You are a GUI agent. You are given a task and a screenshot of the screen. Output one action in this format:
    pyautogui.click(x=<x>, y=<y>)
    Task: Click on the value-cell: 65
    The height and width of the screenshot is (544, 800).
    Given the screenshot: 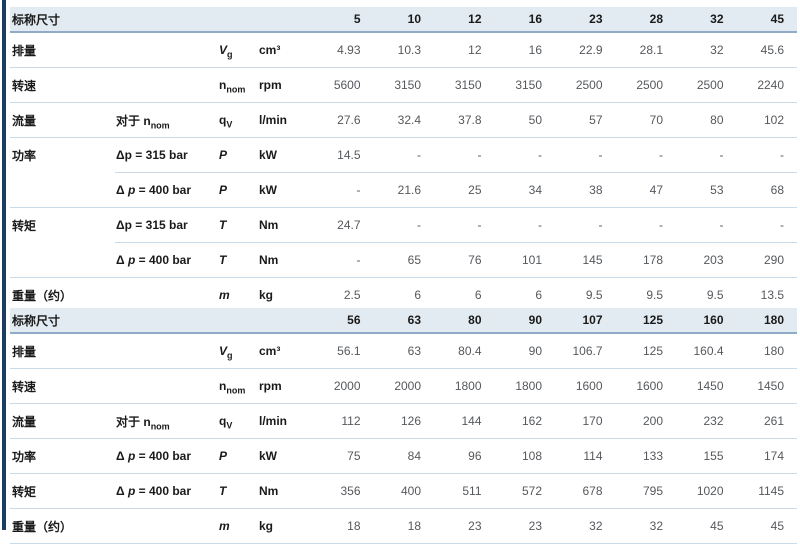 What is the action you would take?
    pyautogui.click(x=404, y=260)
    